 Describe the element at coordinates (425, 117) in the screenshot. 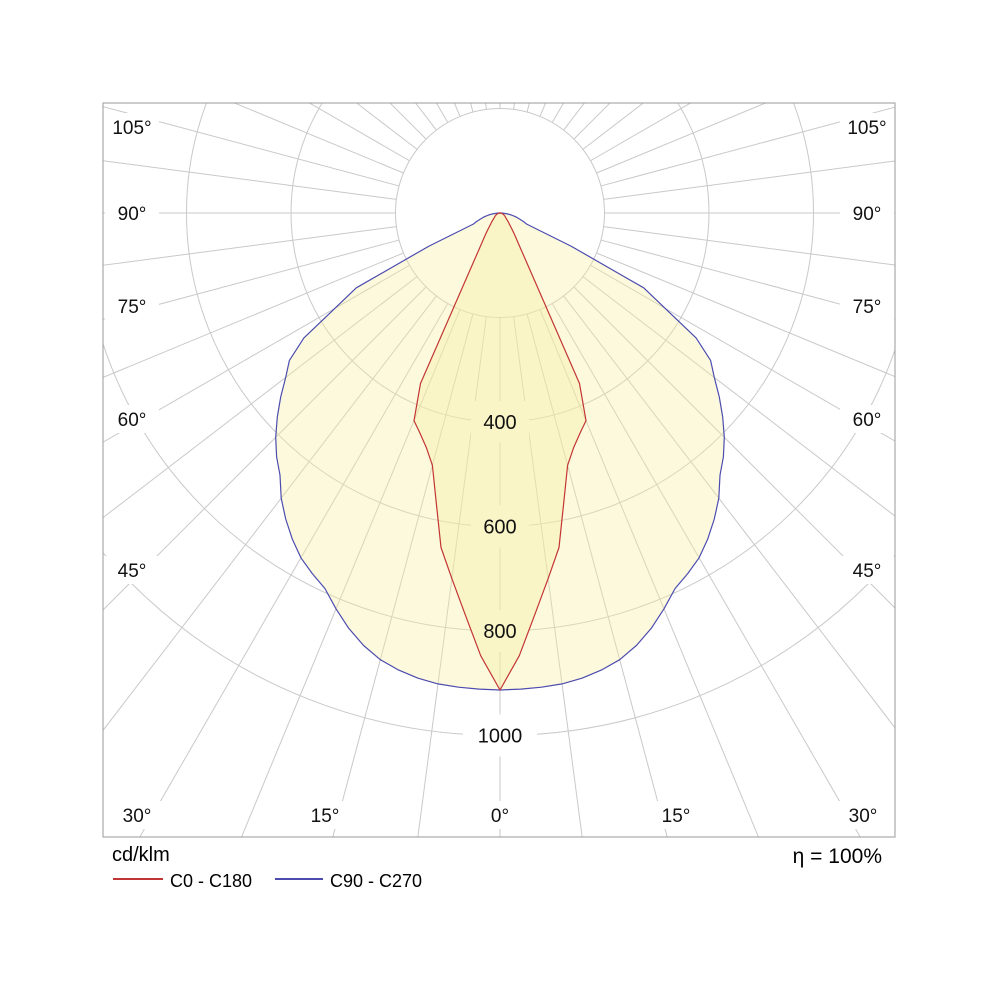

I see `grid-ray--142.5` at that location.